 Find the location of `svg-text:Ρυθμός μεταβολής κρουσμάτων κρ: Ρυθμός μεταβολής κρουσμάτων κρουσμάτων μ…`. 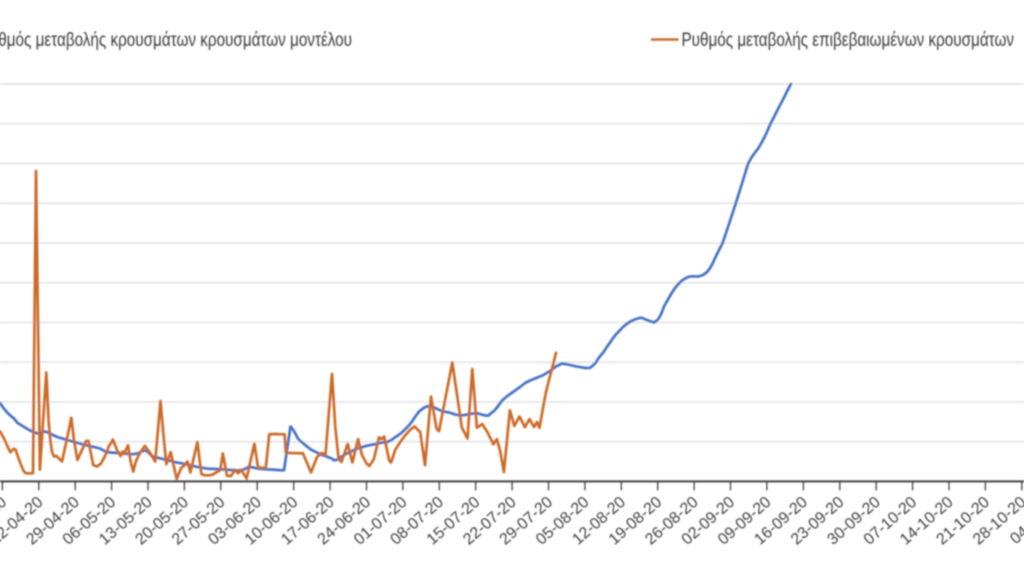

svg-text:Ρυθμός μεταβολής κρουσμάτων κρ: Ρυθμός μεταβολής κρουσμάτων κρουσμάτων μ… is located at coordinates (176, 40).